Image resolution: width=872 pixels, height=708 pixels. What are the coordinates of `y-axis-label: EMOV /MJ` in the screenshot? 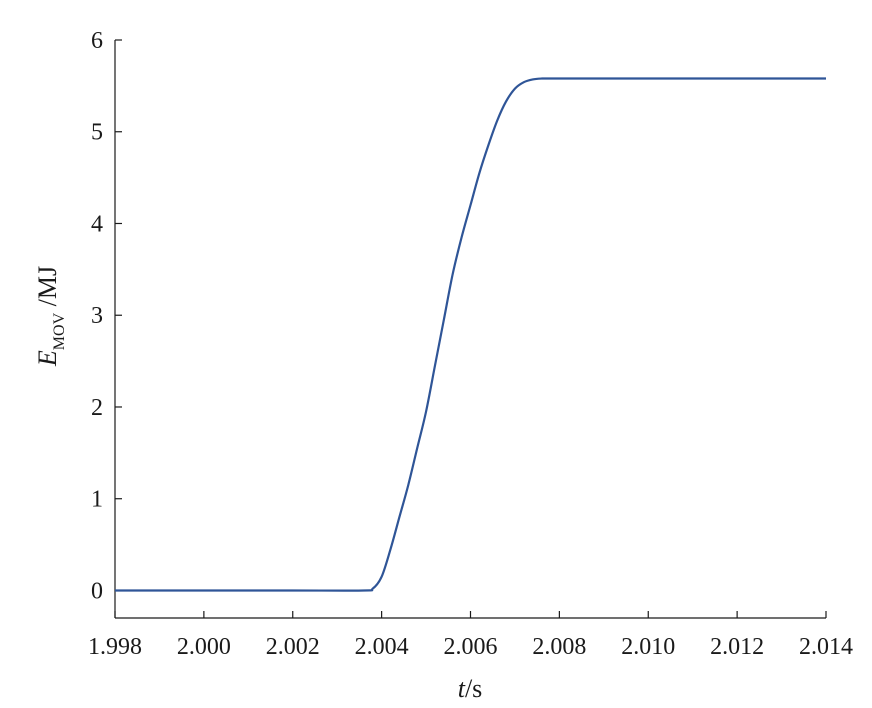 It's located at (50, 316).